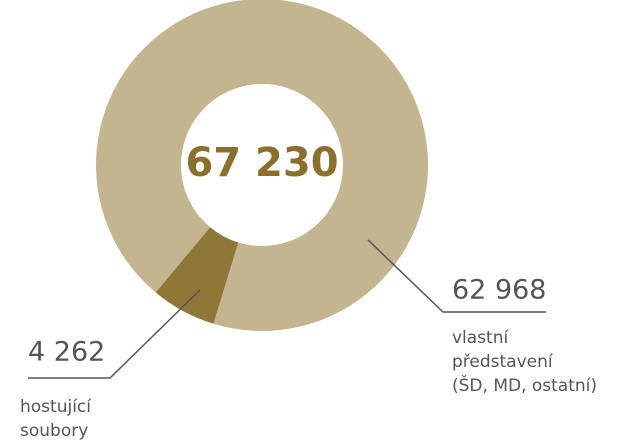 Image resolution: width=642 pixels, height=443 pixels. I want to click on category-label: vlastní, so click(480, 338).